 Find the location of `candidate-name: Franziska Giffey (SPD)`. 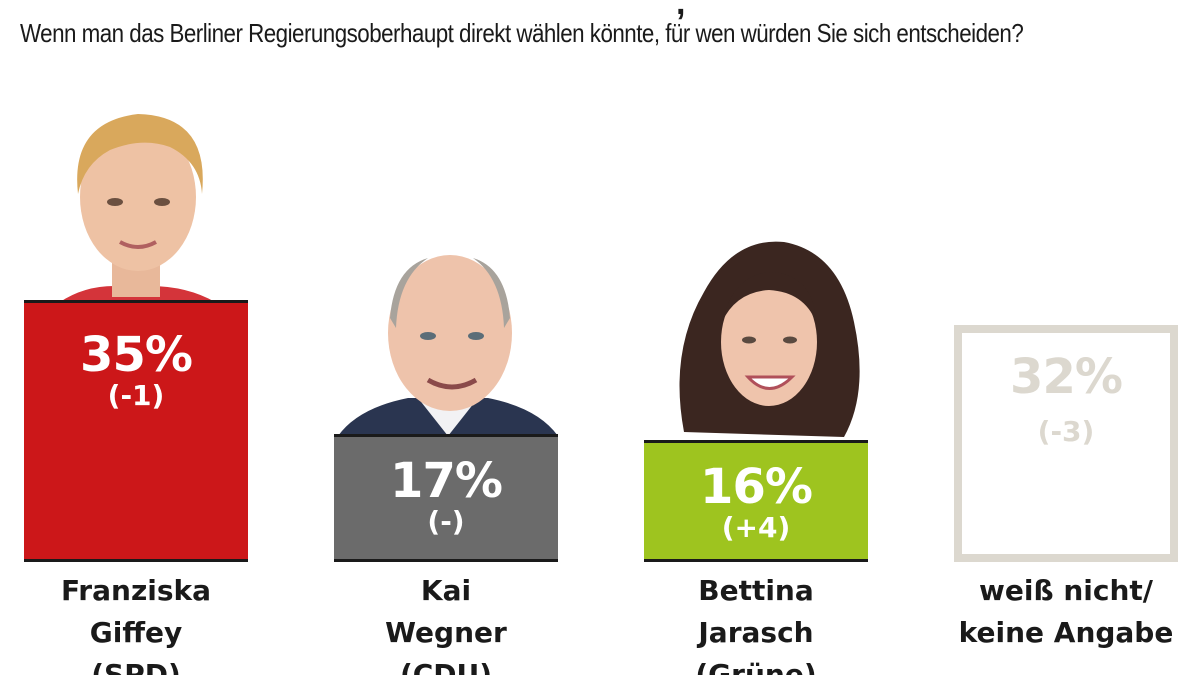

candidate-name: Franziska Giffey (SPD) is located at coordinates (136, 624).